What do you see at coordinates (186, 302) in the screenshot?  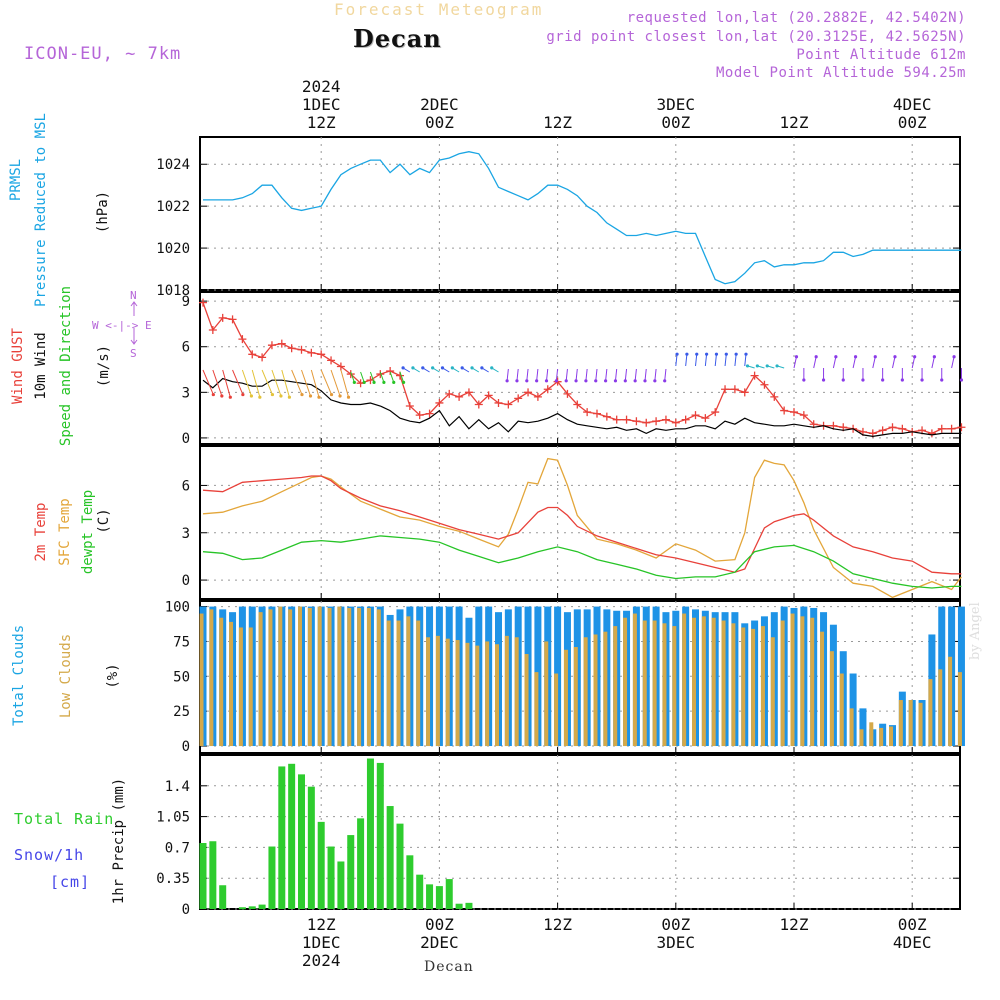 I see `wind-ytick-label: 9` at bounding box center [186, 302].